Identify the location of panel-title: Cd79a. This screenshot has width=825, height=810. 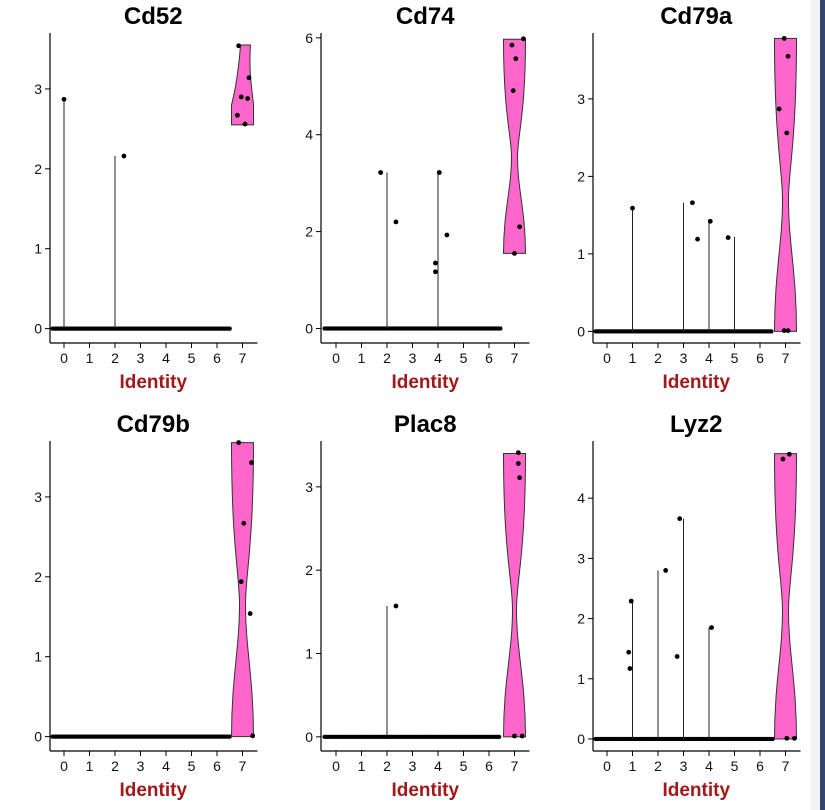
(696, 16).